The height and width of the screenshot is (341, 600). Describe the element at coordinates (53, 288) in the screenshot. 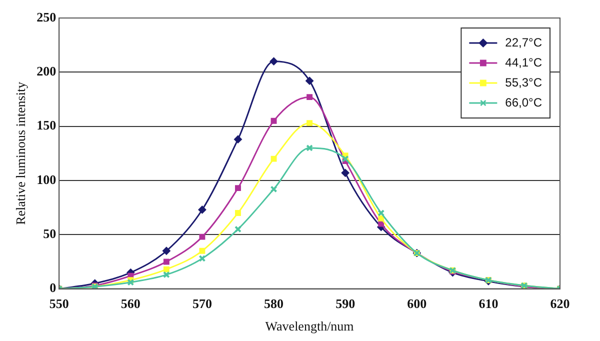

I see `y-tick-label: 0` at that location.